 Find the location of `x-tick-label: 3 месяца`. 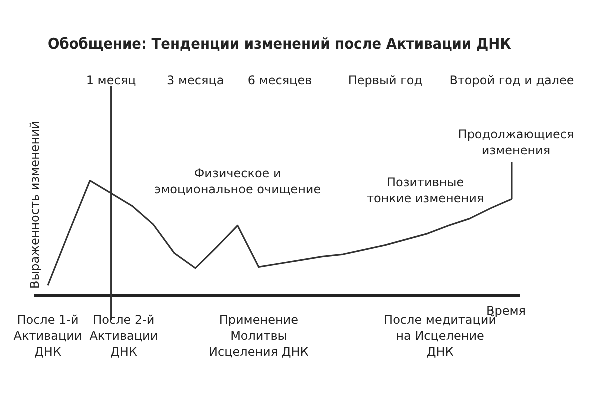

x-tick-label: 3 месяца is located at coordinates (195, 80).